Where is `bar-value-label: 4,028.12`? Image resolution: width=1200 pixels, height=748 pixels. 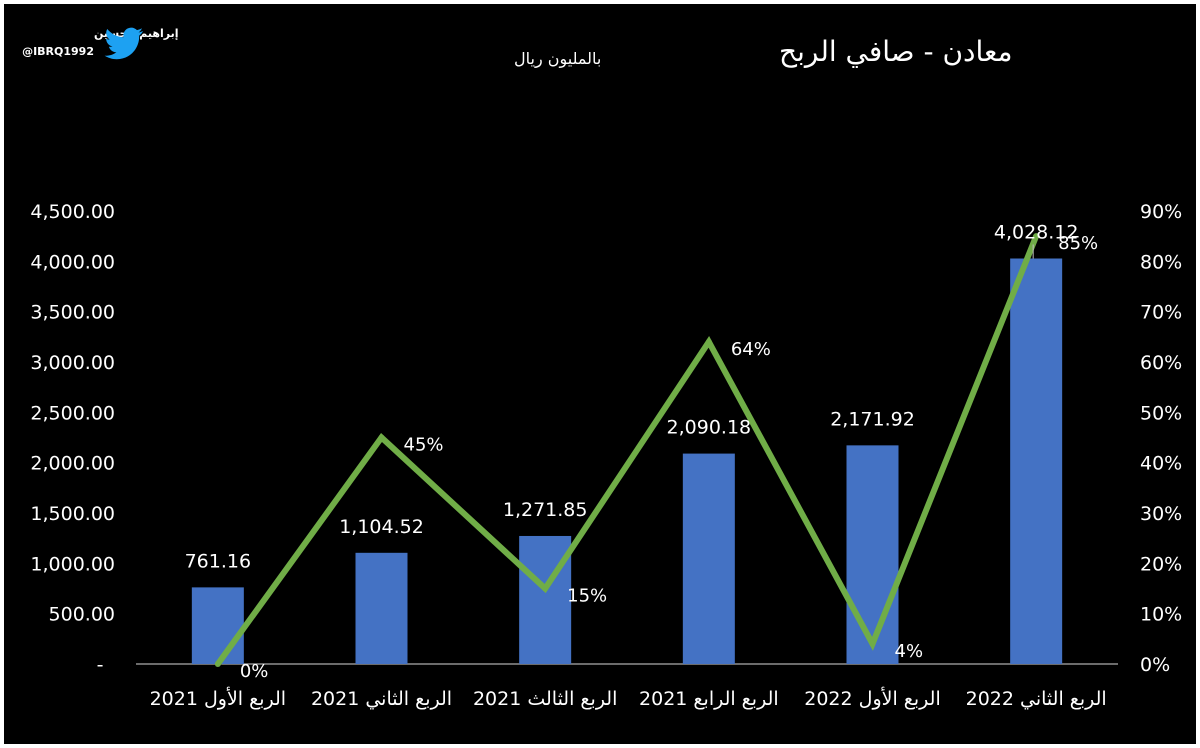
bar-value-label: 4,028.12 is located at coordinates (1036, 233).